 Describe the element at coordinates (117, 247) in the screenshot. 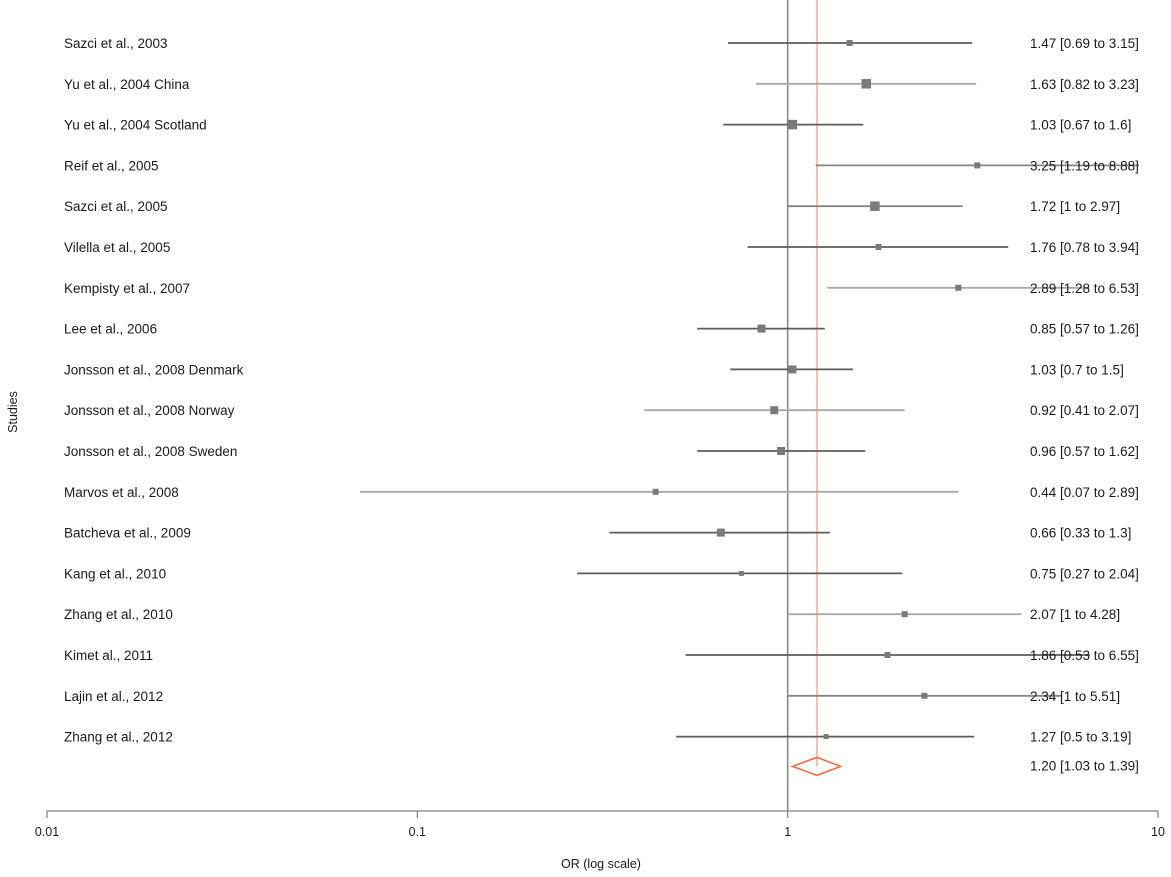

I see `study-label: Vilella et al., 2005` at that location.